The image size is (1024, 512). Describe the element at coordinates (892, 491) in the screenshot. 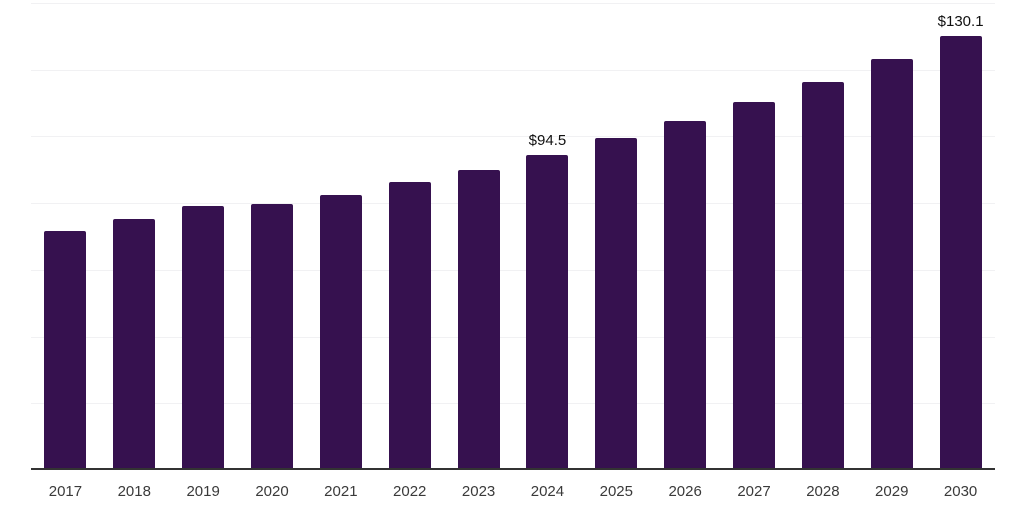

I see `x-tick-label: 2029` at that location.